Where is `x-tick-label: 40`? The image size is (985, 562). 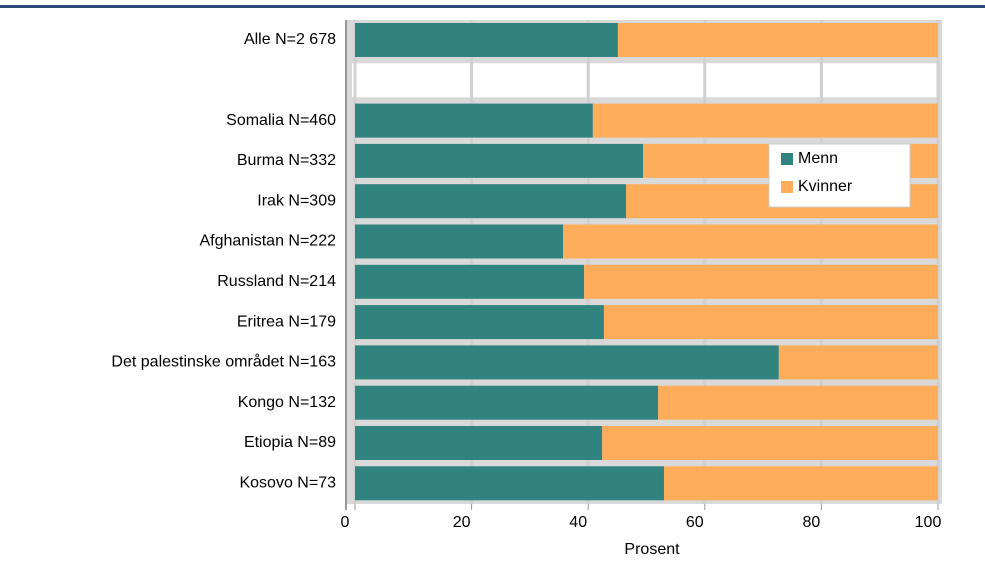
x-tick-label: 40 is located at coordinates (578, 522).